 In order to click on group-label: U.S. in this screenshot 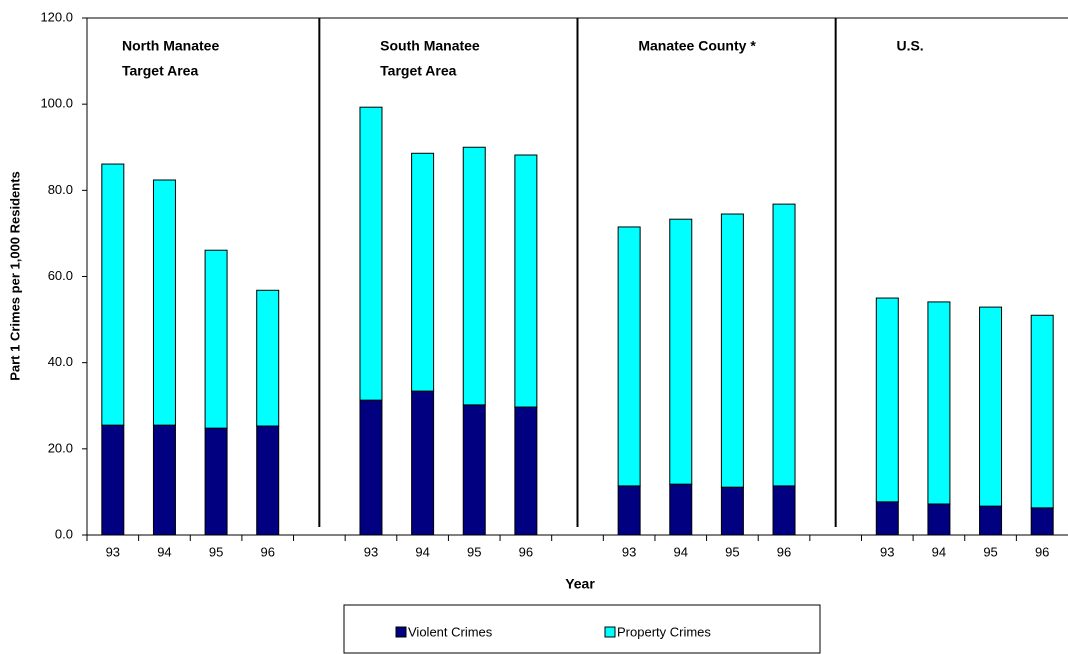, I will do `click(909, 46)`.